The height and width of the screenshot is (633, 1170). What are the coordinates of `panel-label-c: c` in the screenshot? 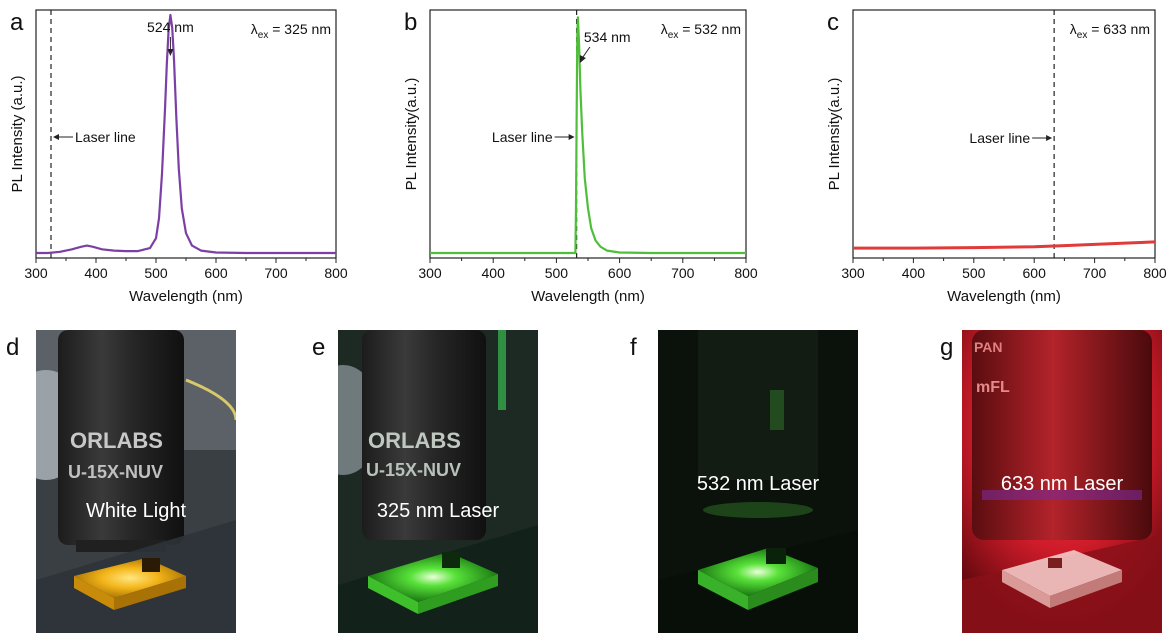 It's located at (833, 22).